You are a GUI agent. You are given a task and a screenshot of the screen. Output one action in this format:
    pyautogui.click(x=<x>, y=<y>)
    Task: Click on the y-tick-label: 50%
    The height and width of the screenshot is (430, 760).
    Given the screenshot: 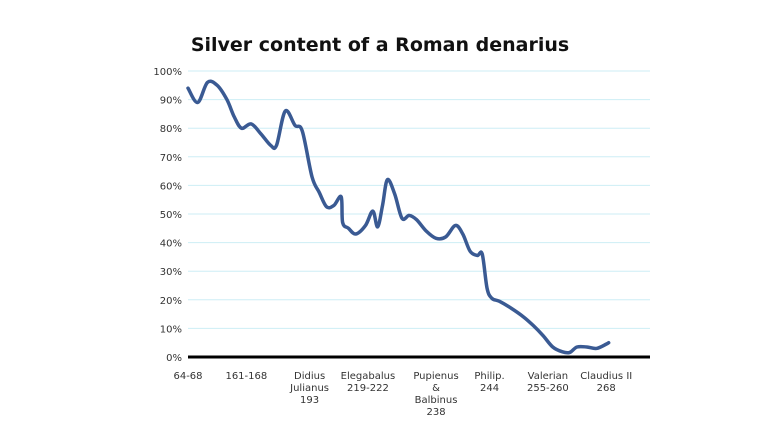 What is the action you would take?
    pyautogui.click(x=171, y=215)
    